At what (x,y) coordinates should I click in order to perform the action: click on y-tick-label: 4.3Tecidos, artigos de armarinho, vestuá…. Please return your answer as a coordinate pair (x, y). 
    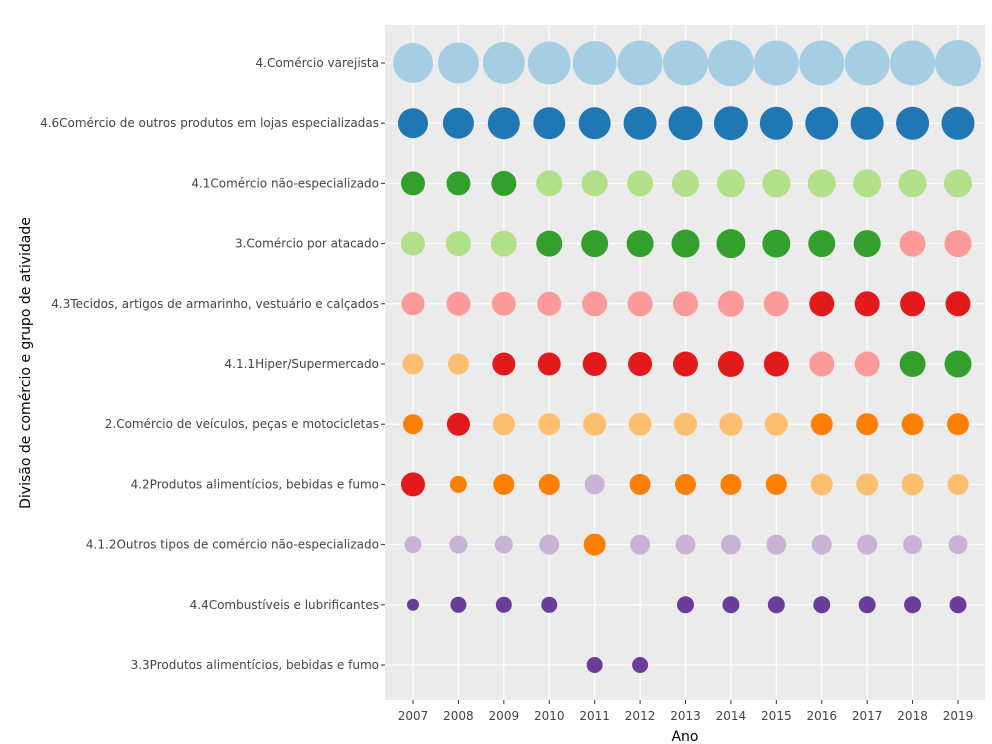
    Looking at the image, I should click on (215, 304).